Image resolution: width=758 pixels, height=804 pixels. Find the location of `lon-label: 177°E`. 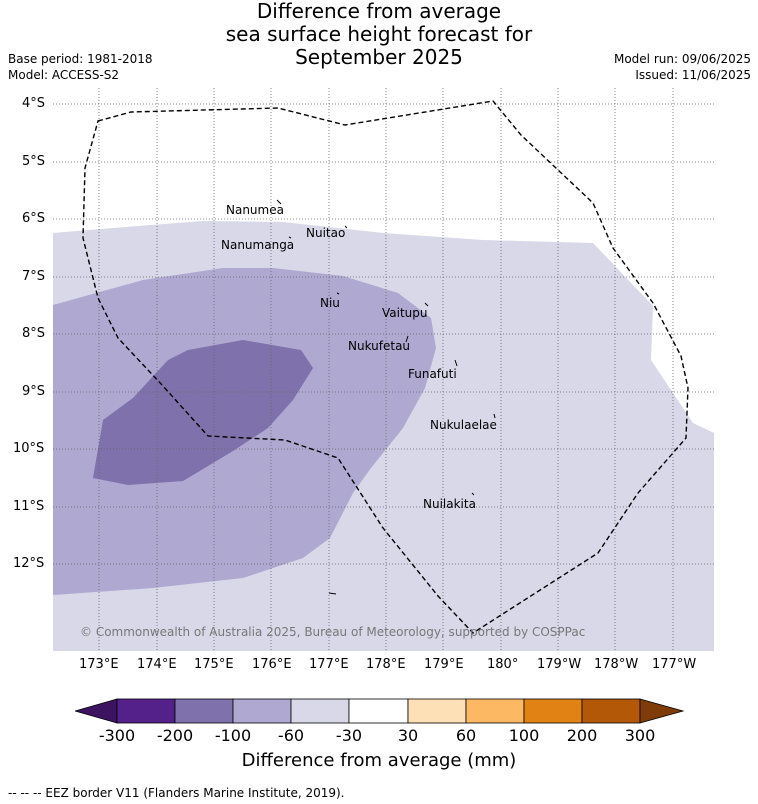

lon-label: 177°E is located at coordinates (329, 664).